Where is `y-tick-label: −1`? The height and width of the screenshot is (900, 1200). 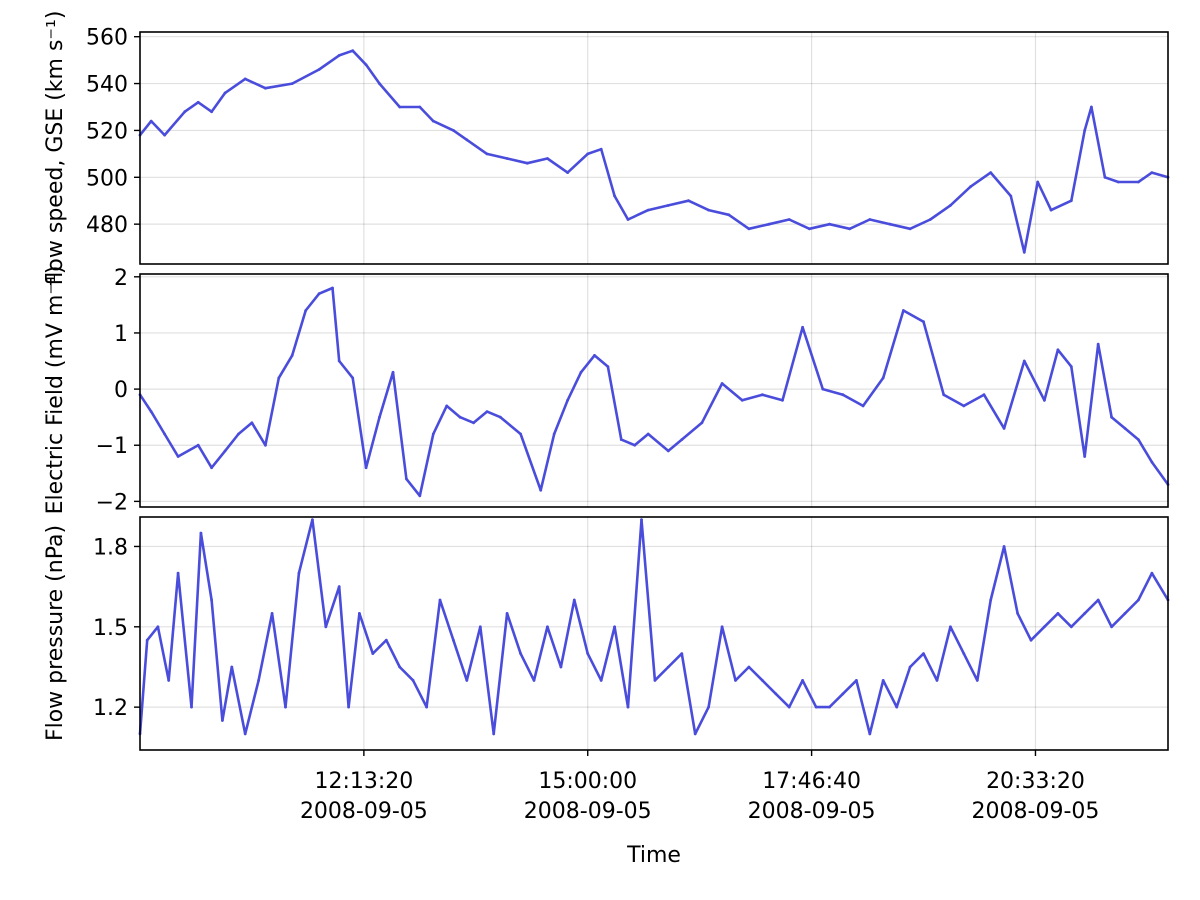
y-tick-label: −1 is located at coordinates (112, 446).